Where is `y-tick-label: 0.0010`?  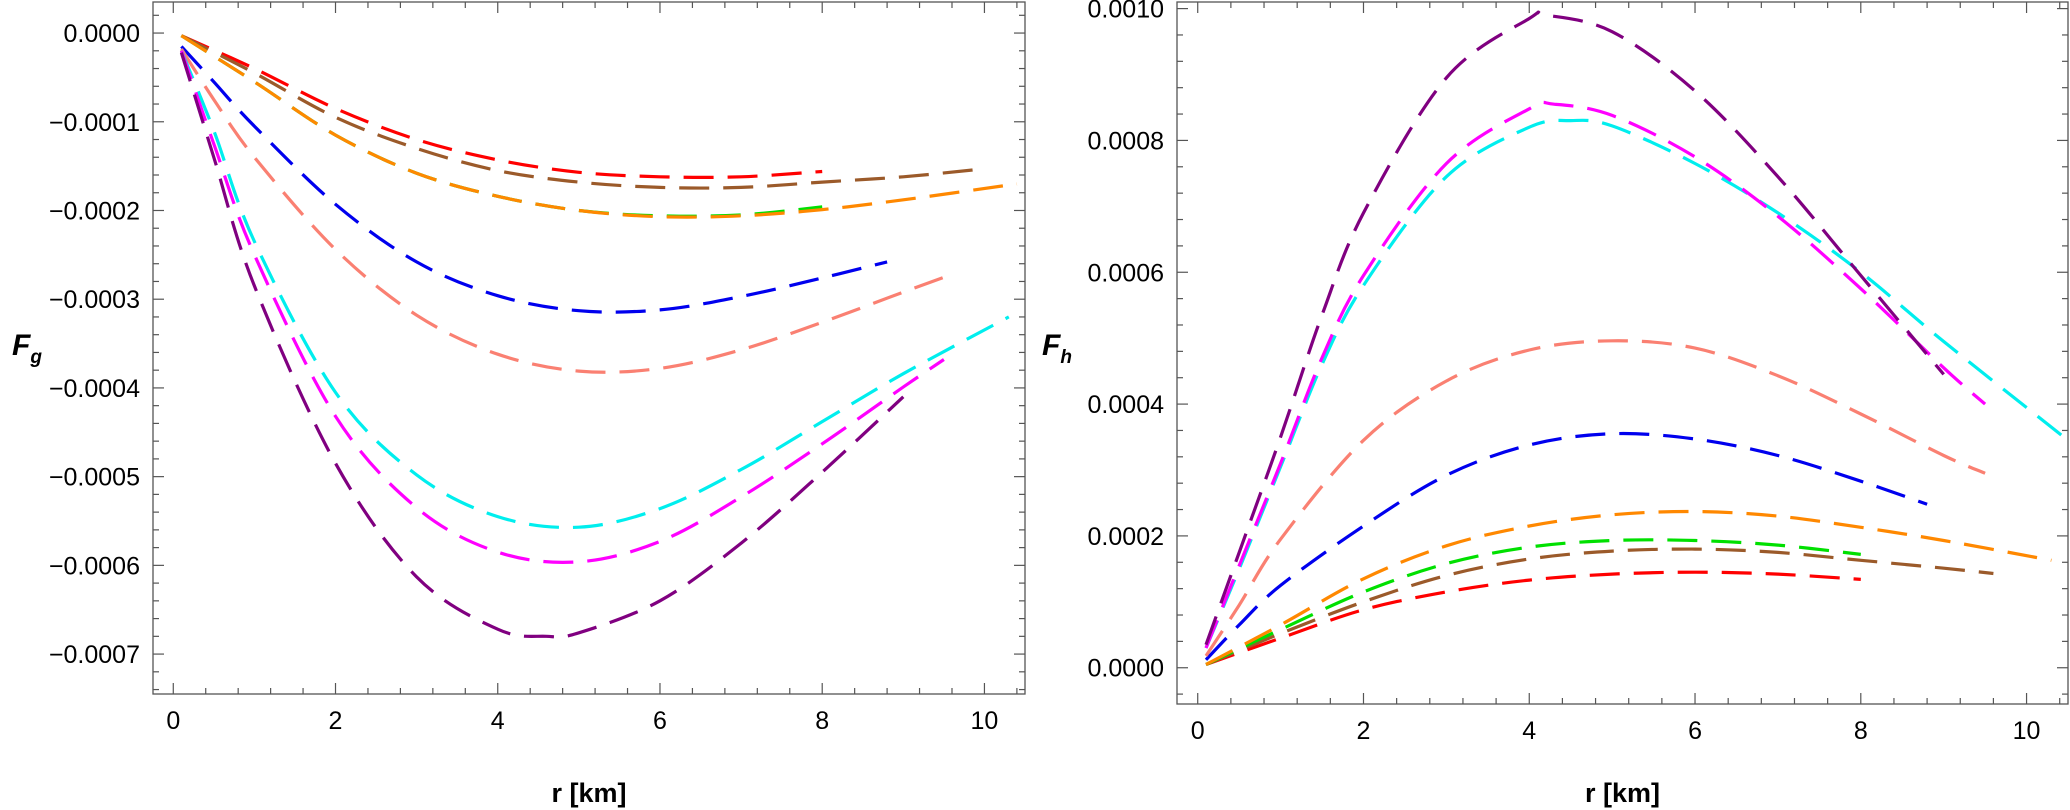 y-tick-label: 0.0010 is located at coordinates (1126, 12).